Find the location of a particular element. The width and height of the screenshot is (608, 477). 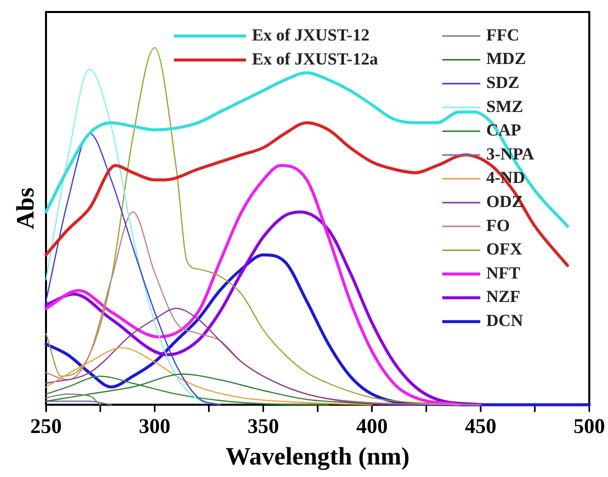

legend-label: FFC is located at coordinates (503, 34).